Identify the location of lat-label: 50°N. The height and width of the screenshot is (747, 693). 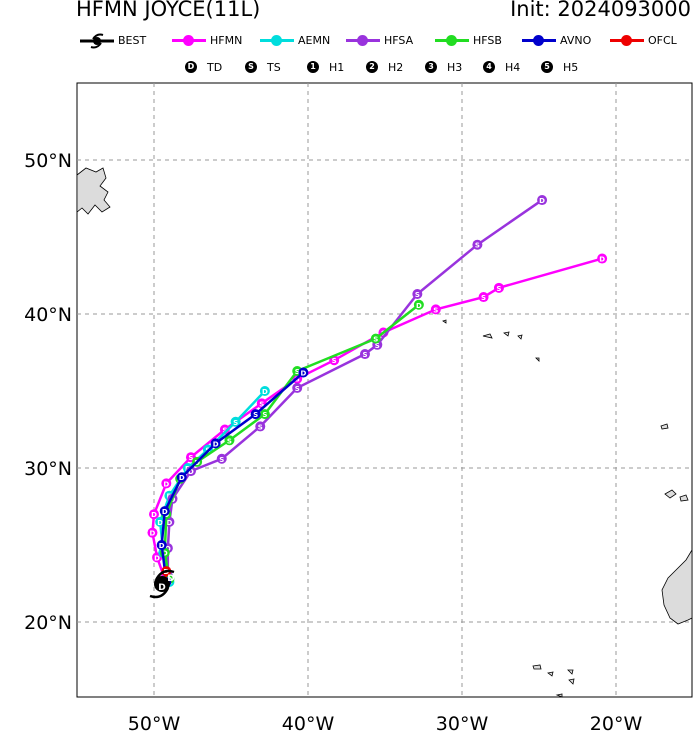
(48, 161).